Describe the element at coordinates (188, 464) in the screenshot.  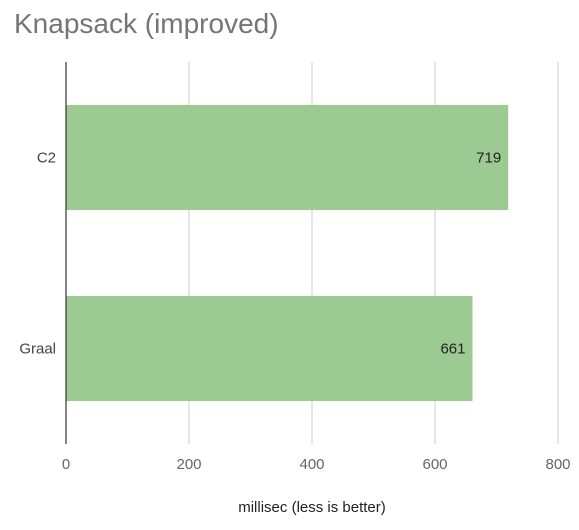
I see `x-tick-label-200: 200` at that location.